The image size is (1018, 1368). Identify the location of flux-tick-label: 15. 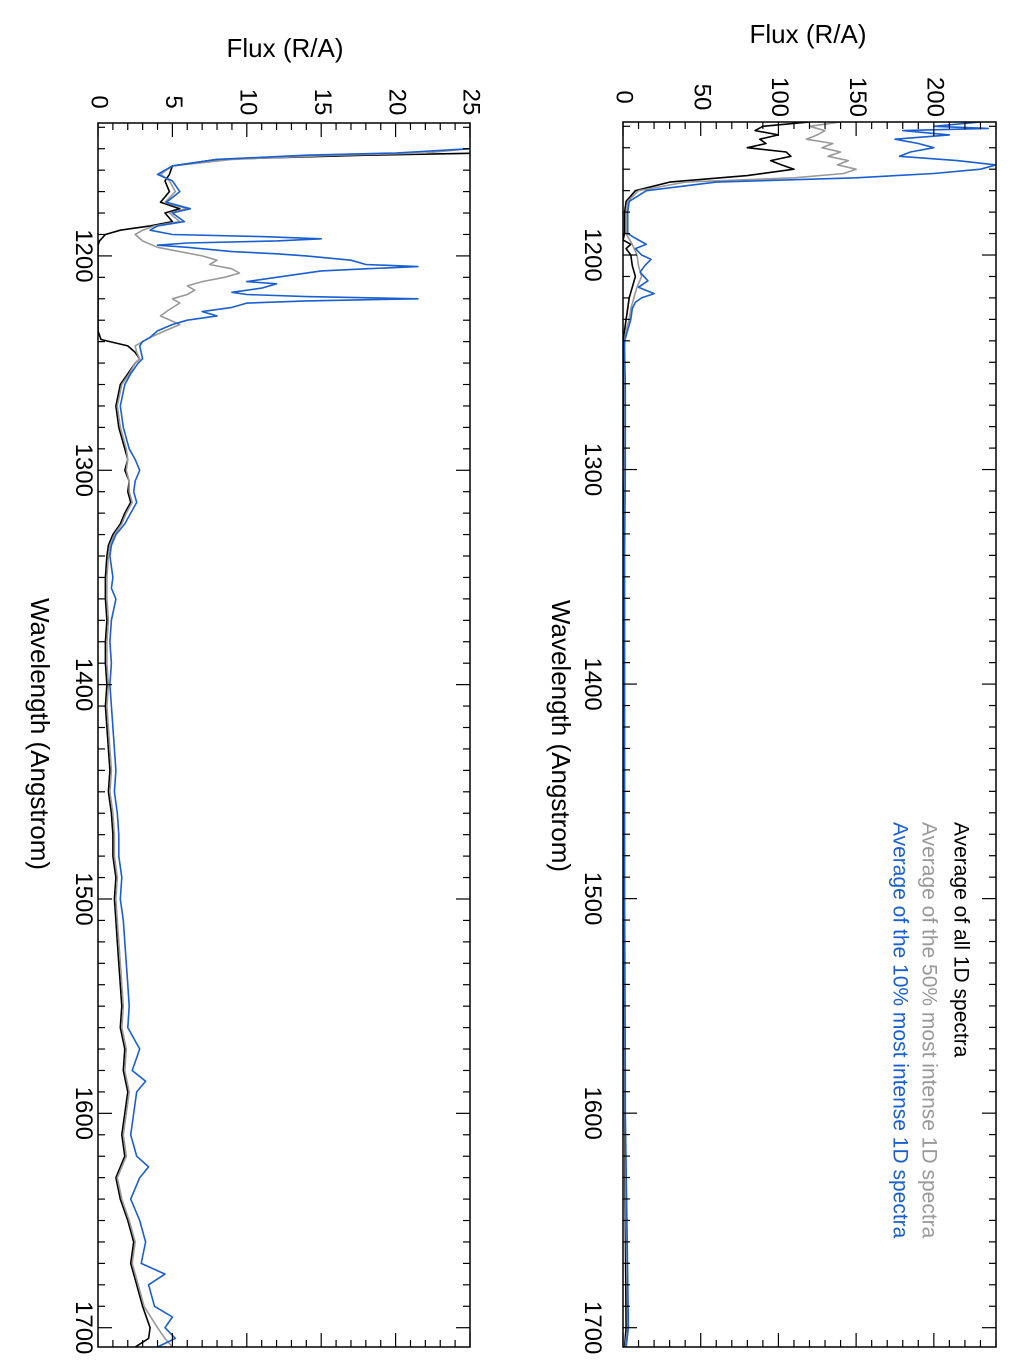
(322, 102).